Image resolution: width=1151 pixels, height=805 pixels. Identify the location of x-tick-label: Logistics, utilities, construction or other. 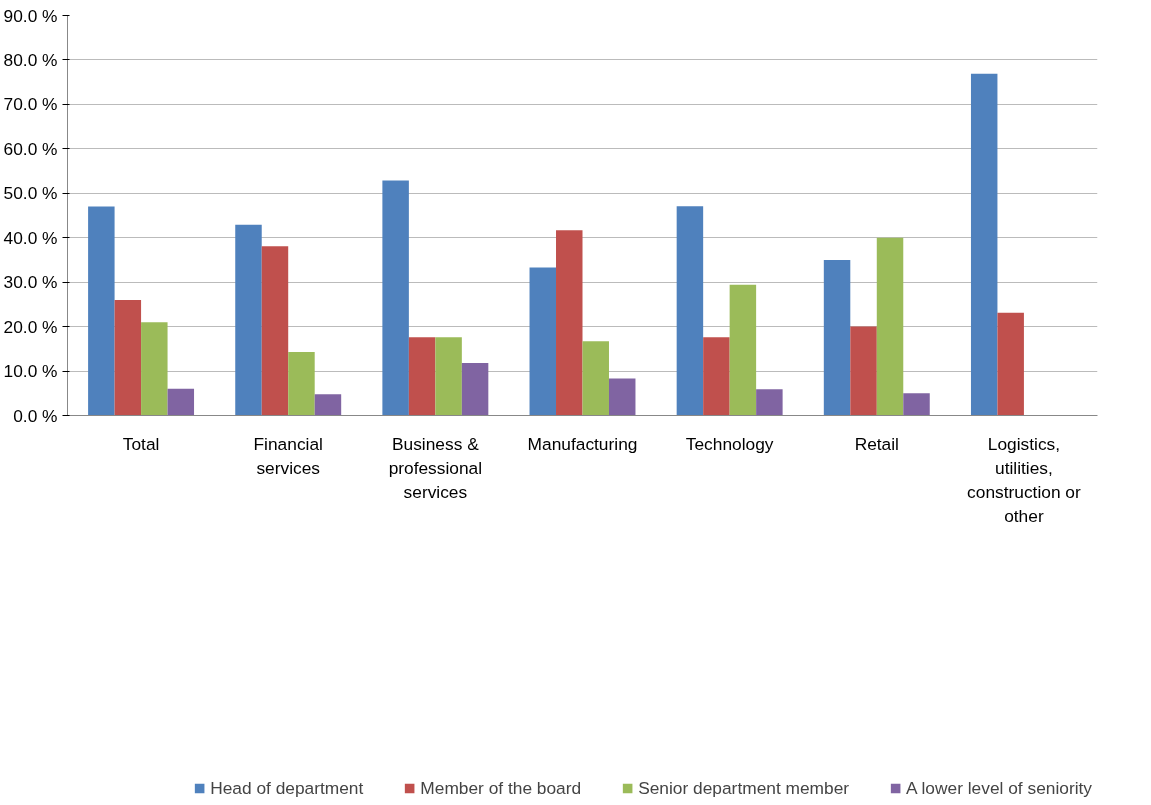
(1024, 479).